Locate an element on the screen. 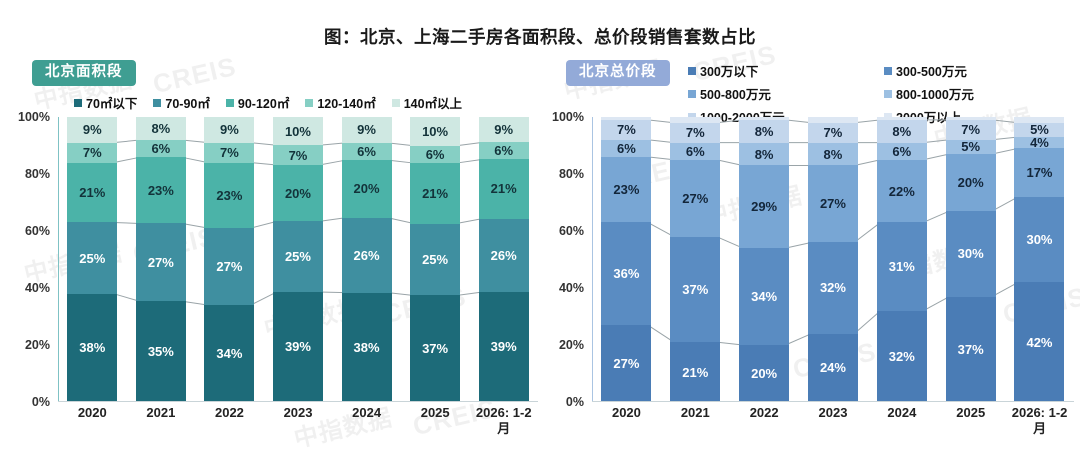  bar-segment: 4% is located at coordinates (1039, 142).